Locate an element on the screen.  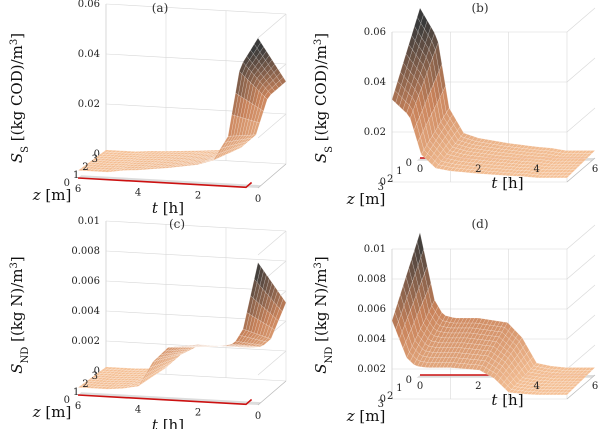
z-tick-label: 0.02 is located at coordinates (89, 104).